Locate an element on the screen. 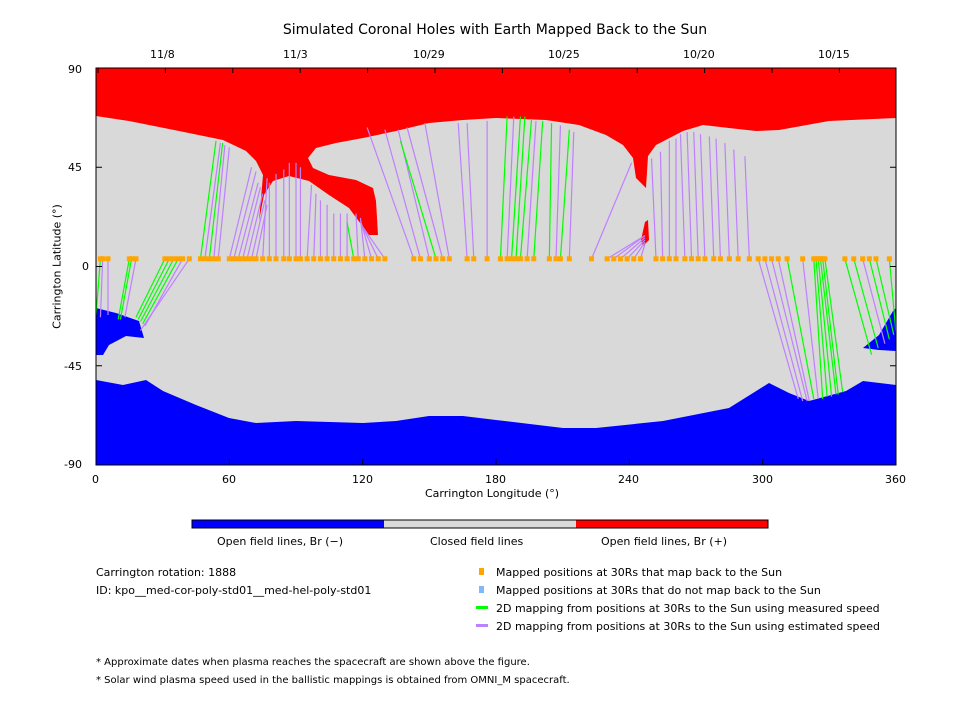  date-tick-label: 11/8 is located at coordinates (162, 54).